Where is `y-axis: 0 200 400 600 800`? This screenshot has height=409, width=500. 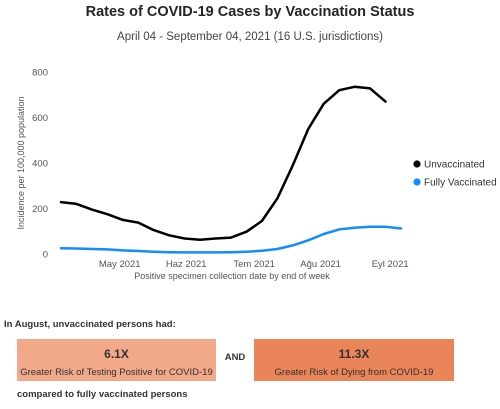
y-axis: 0 200 400 600 800 is located at coordinates (40, 164).